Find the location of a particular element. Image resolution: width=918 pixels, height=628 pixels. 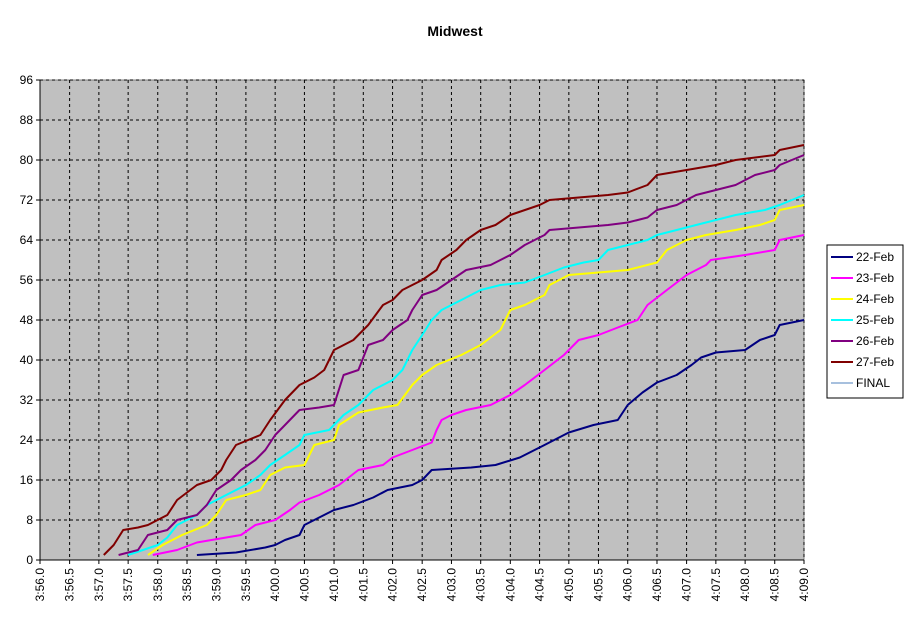

x-tick-label: 4:05.0 is located at coordinates (569, 585).